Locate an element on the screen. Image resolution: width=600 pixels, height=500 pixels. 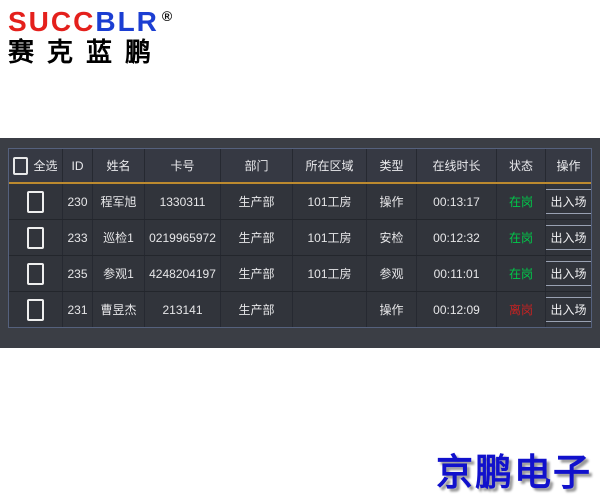
cell-name: 程军旭 is located at coordinates (119, 201).